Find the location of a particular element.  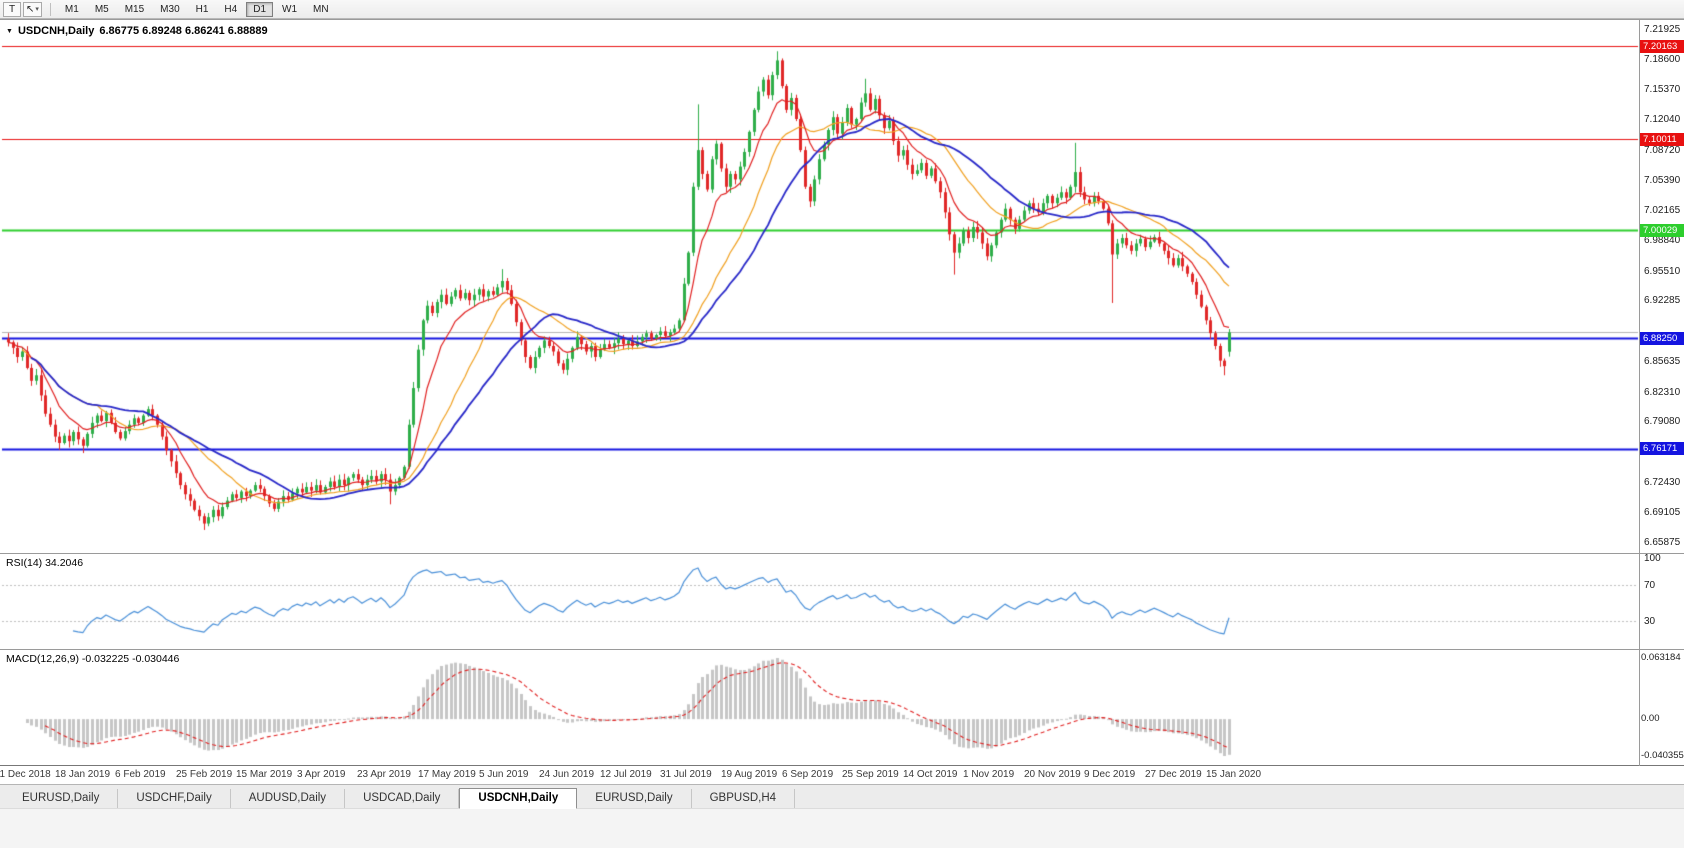

timeframe-button-m30: M30 is located at coordinates (170, 9).